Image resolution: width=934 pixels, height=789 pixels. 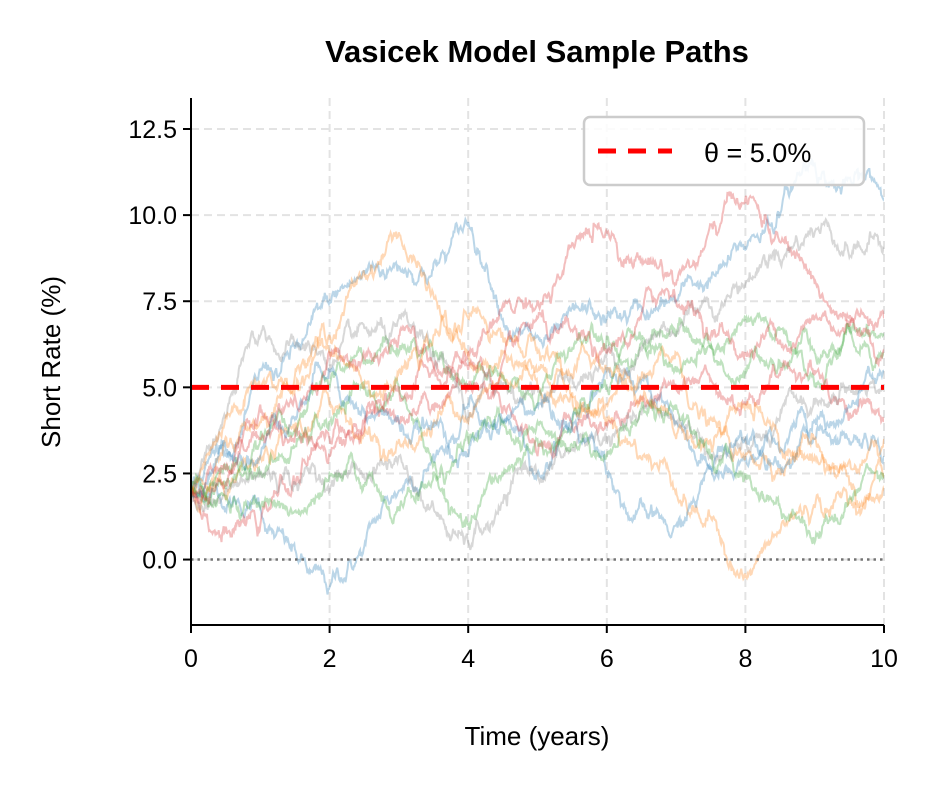 I want to click on x-tick-label: 2, so click(x=330, y=659).